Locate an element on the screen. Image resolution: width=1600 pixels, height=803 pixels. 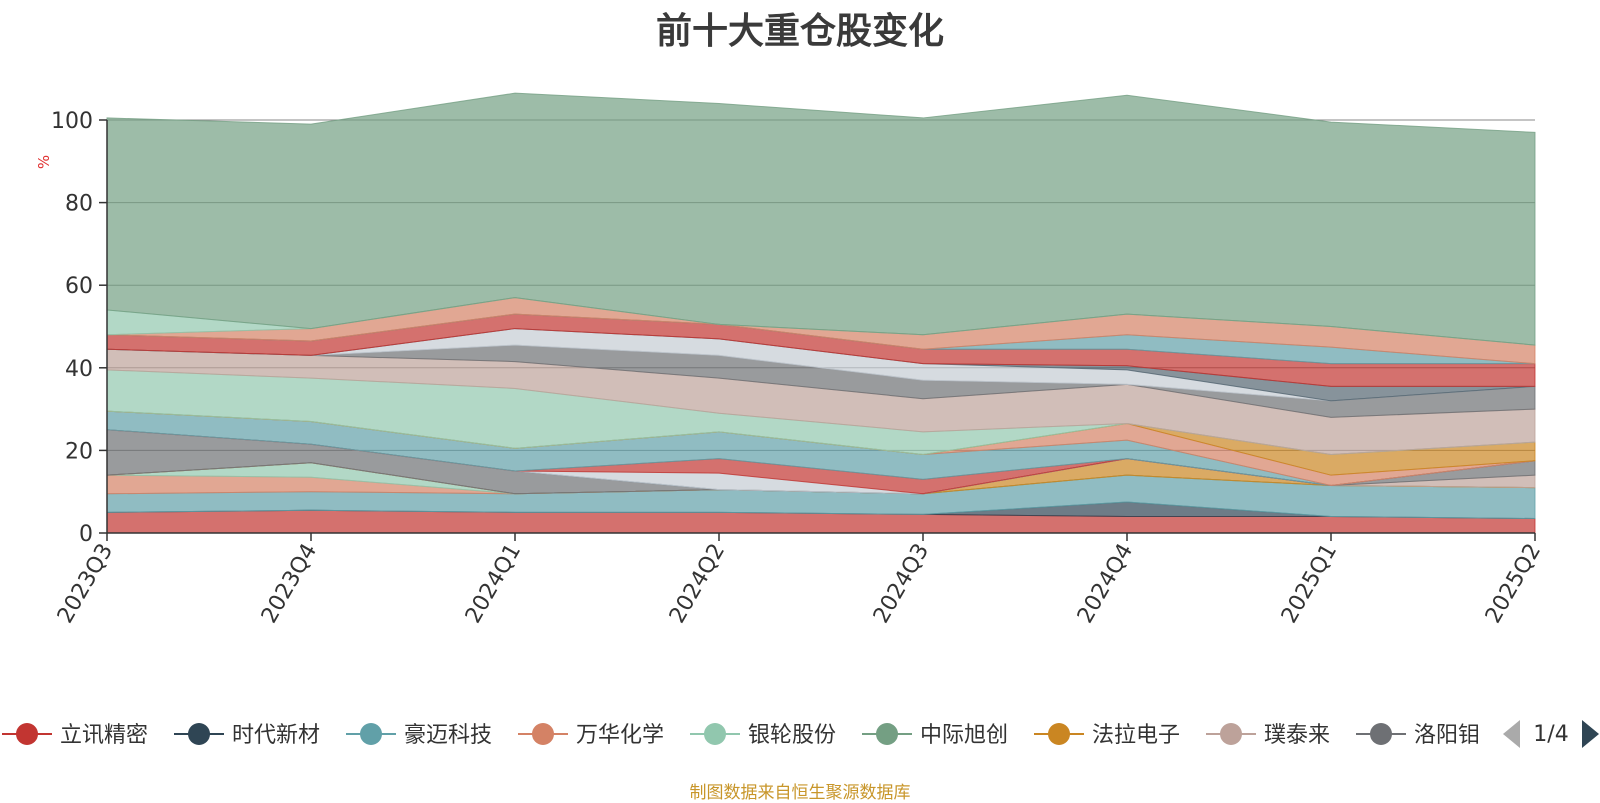
x-tick-label: 2024Q3 is located at coordinates (901, 584).